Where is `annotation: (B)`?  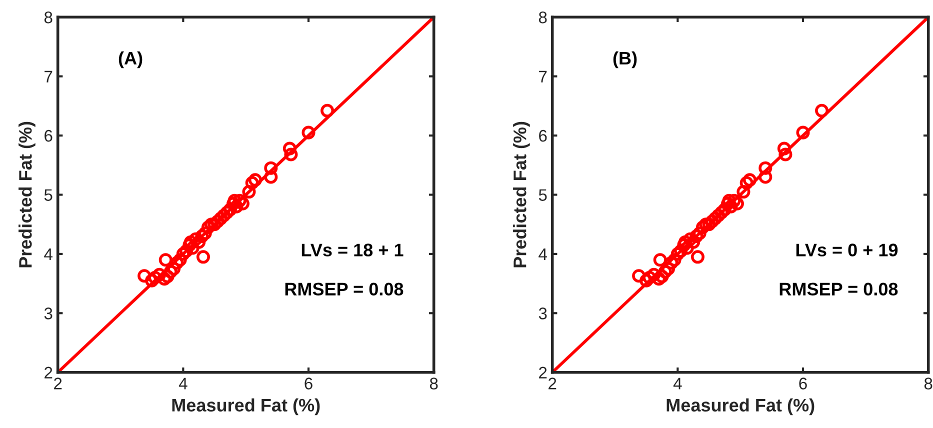 annotation: (B) is located at coordinates (625, 59).